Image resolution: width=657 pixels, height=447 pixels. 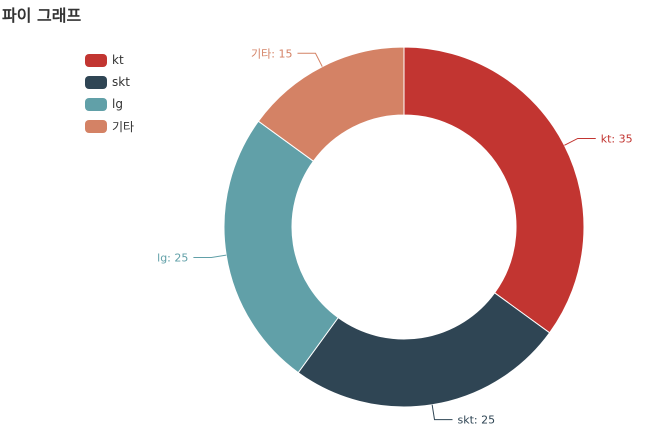 What do you see at coordinates (121, 82) in the screenshot?
I see `legend-label-skt: skt` at bounding box center [121, 82].